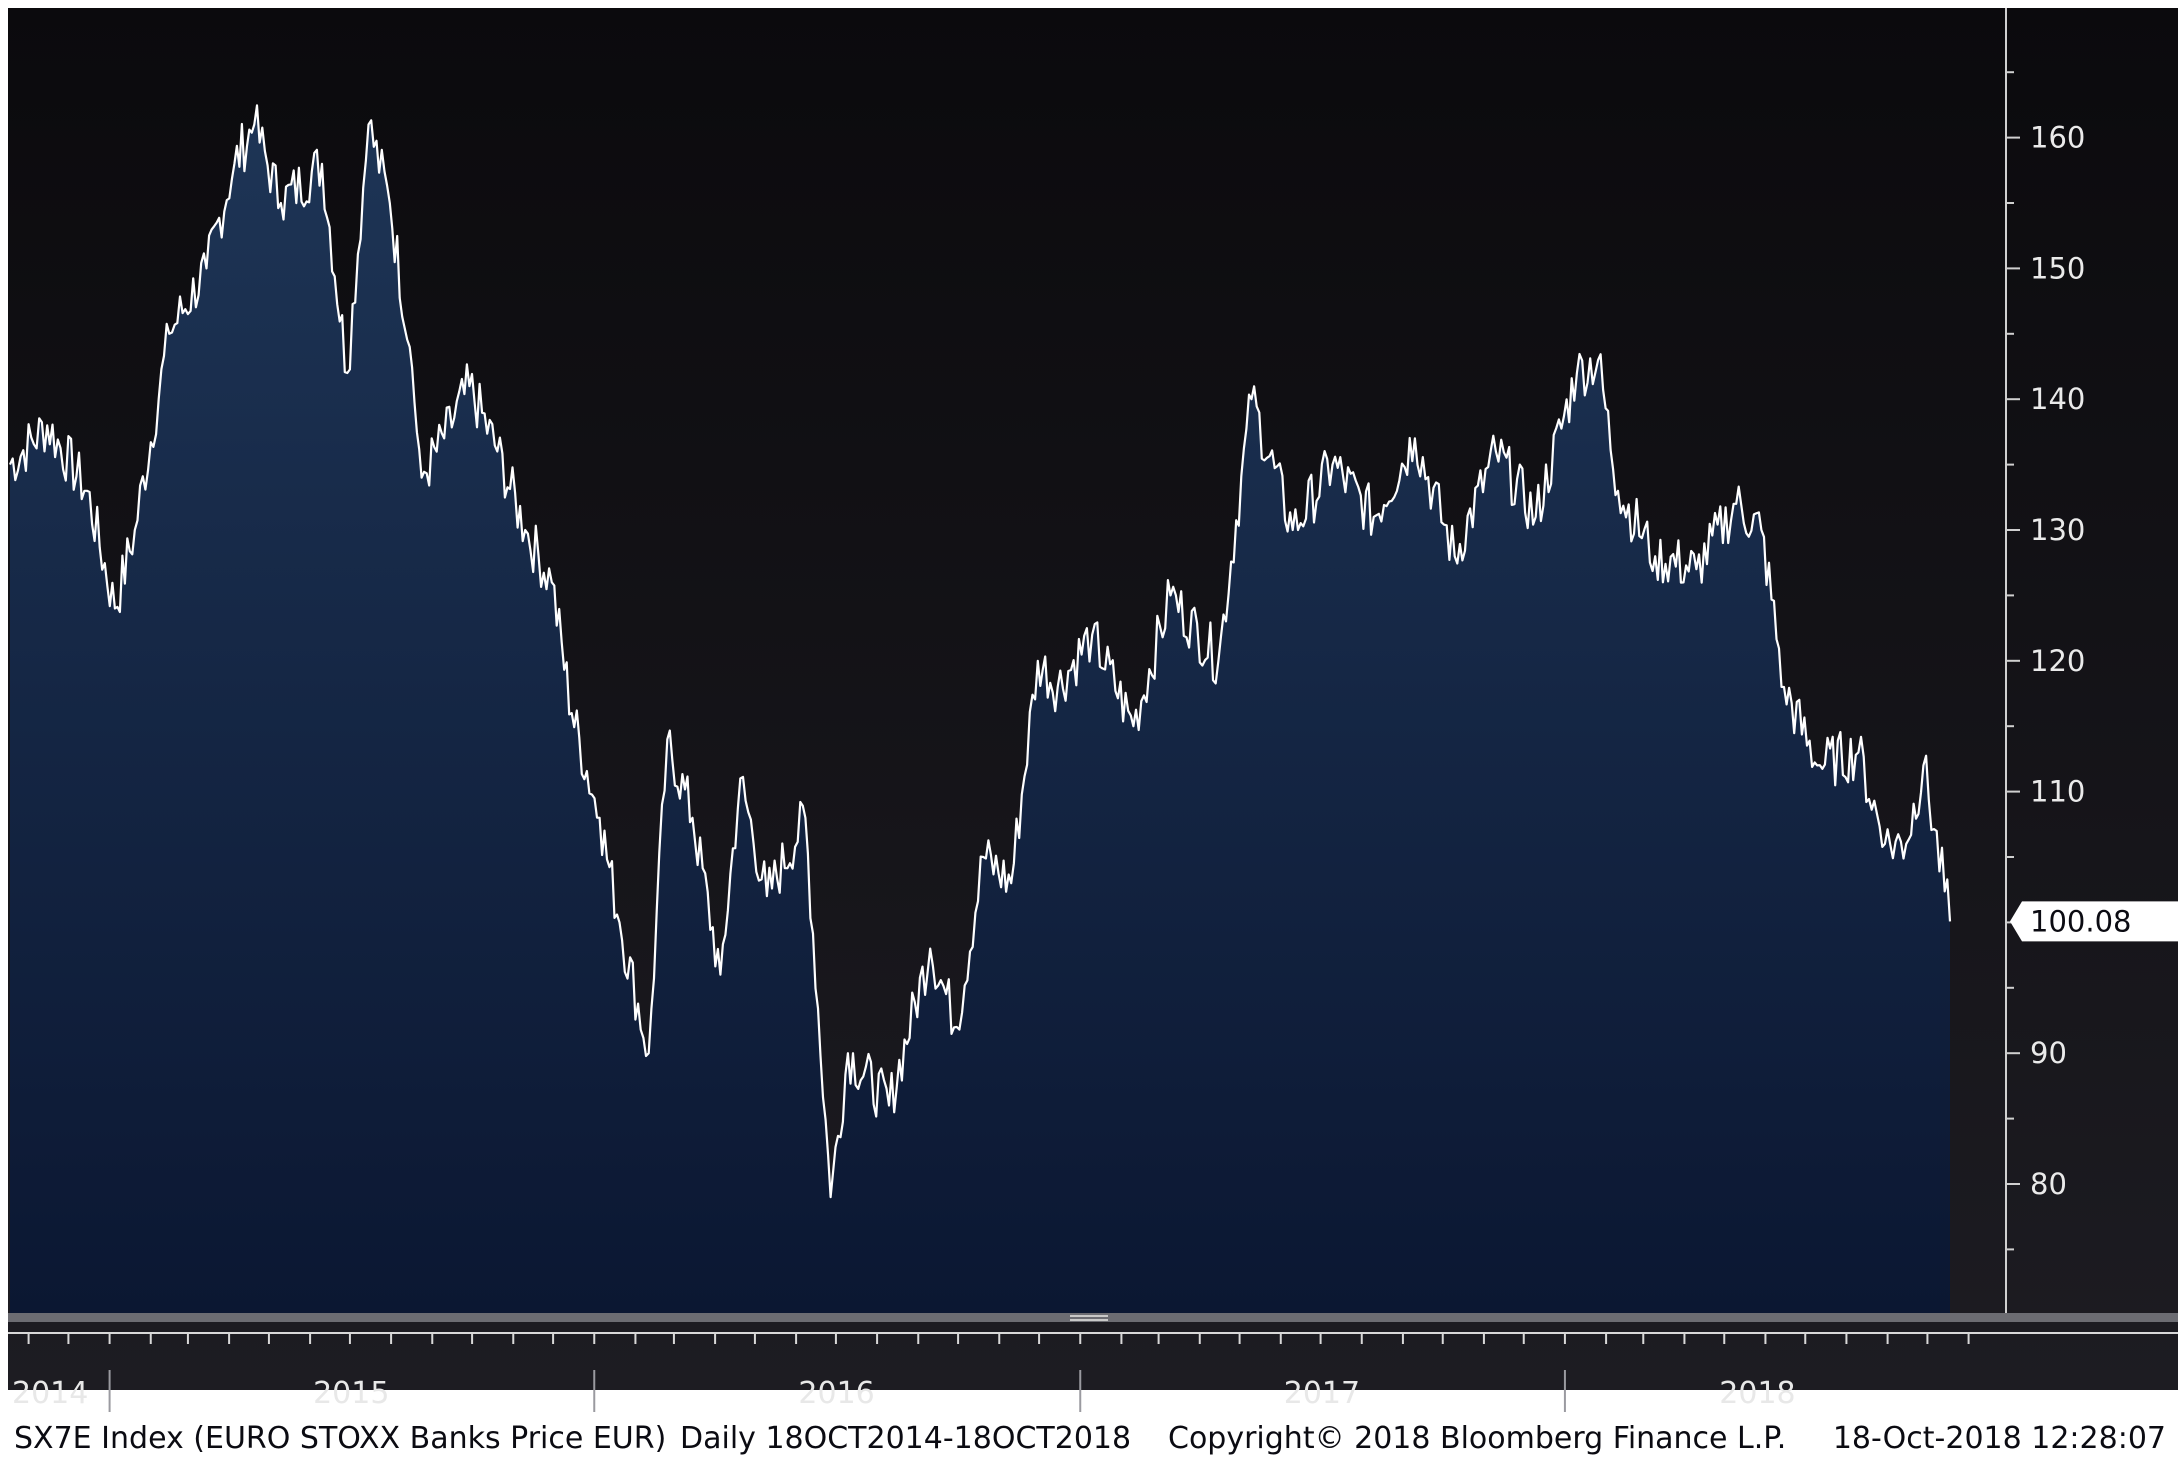 This screenshot has height=1468, width=2180. Describe the element at coordinates (351, 1393) in the screenshot. I see `x-year-label: 2015` at that location.